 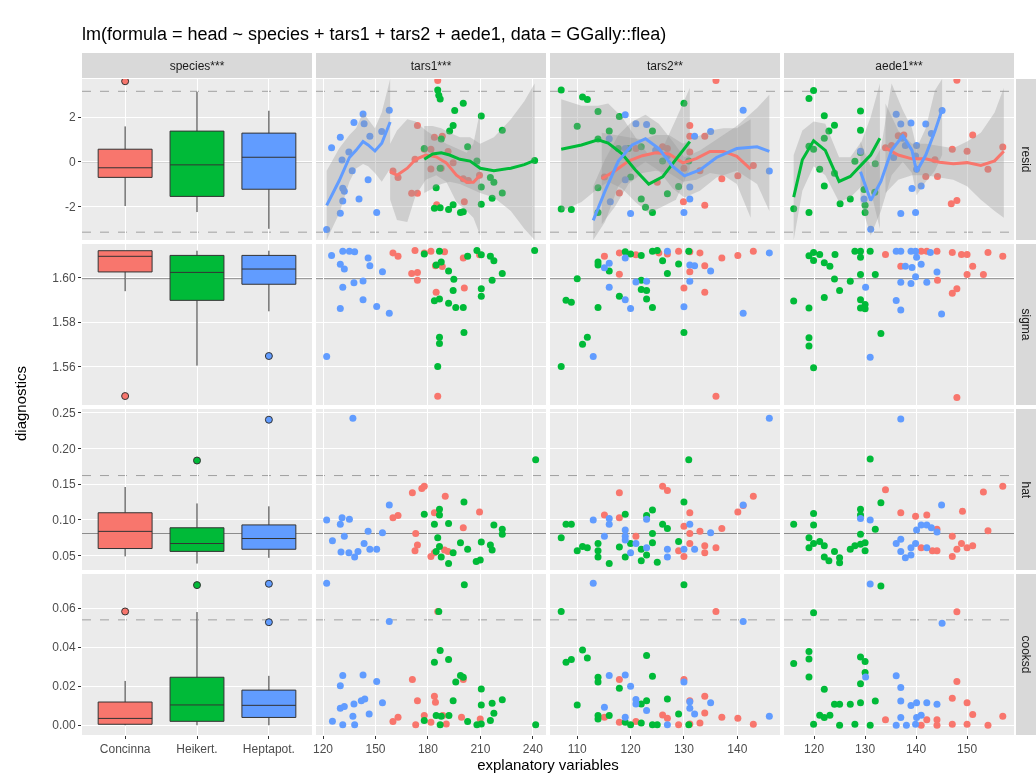 I want to click on y-tick-label: 0.25, so click(x=64, y=412).